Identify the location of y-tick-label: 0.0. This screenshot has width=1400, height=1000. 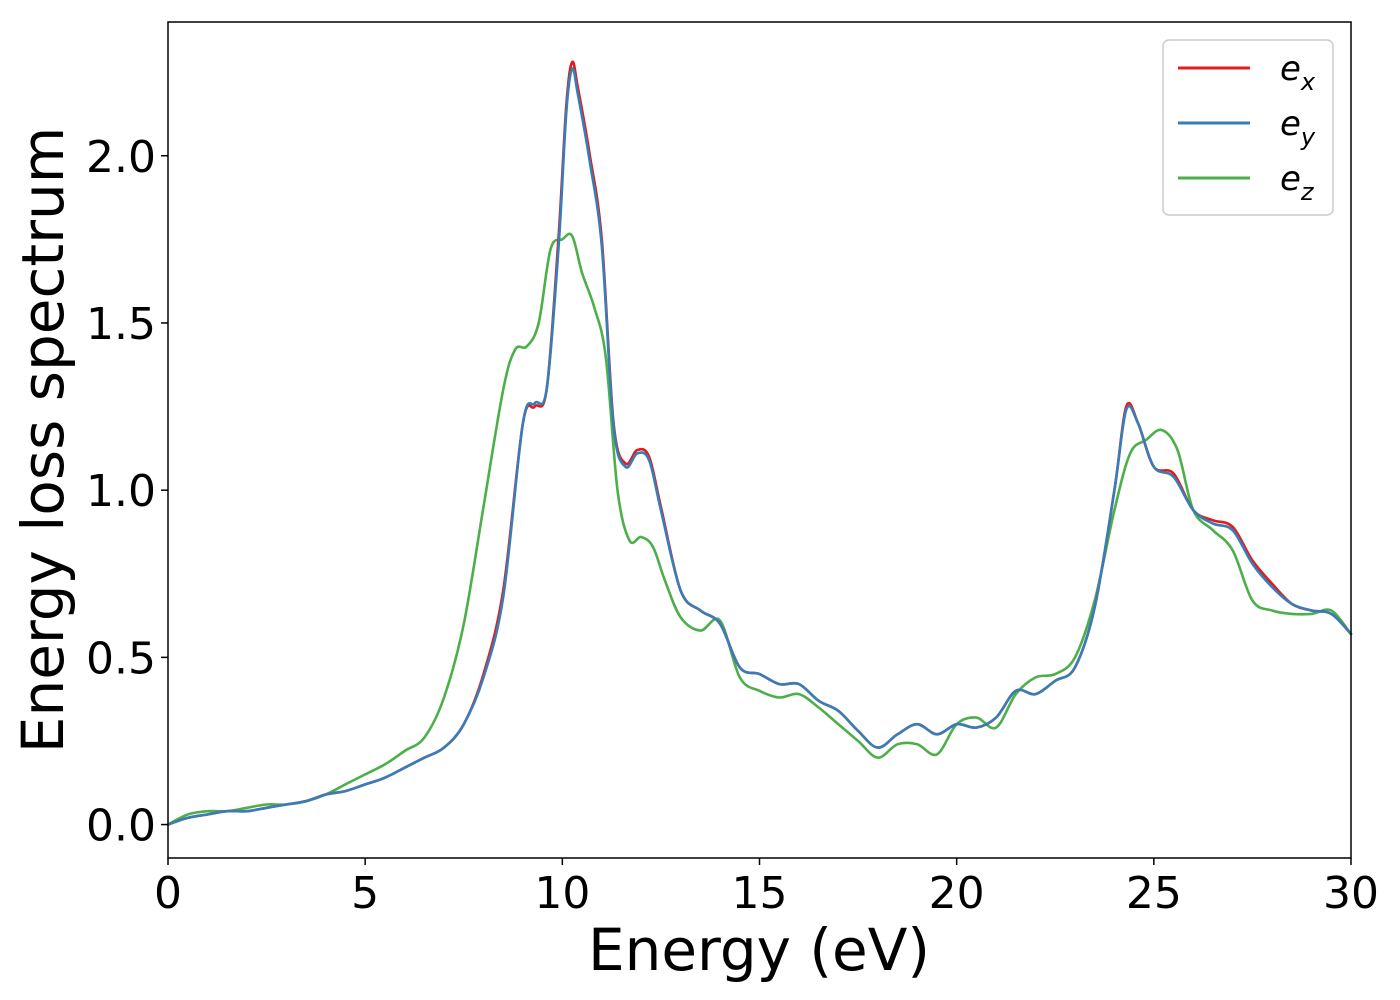
(121, 826).